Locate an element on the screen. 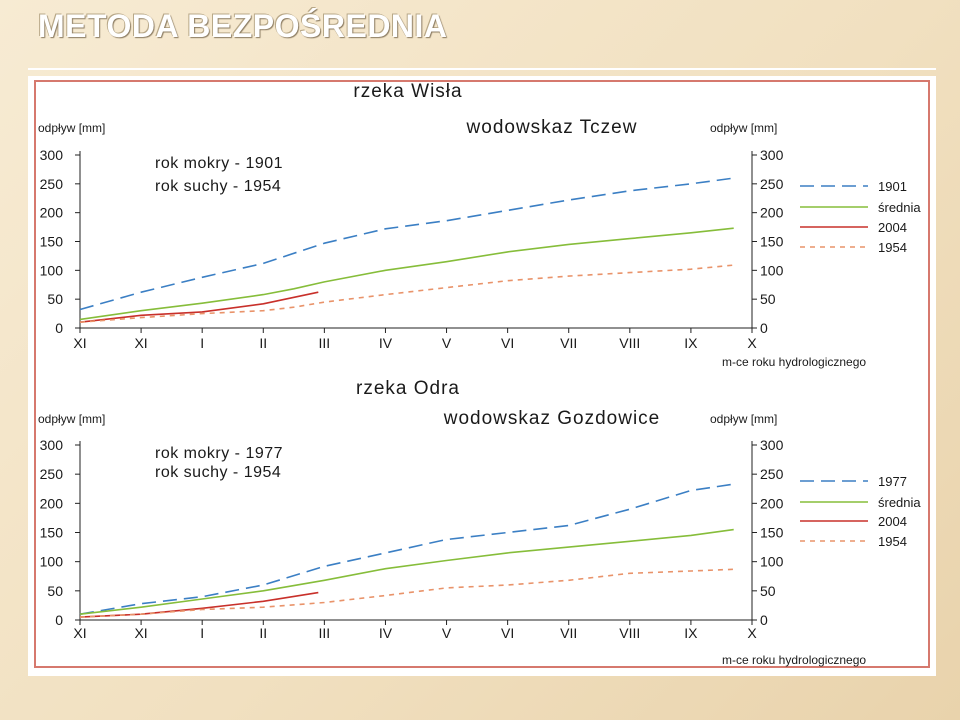  legend-label: 1977 is located at coordinates (892, 481).